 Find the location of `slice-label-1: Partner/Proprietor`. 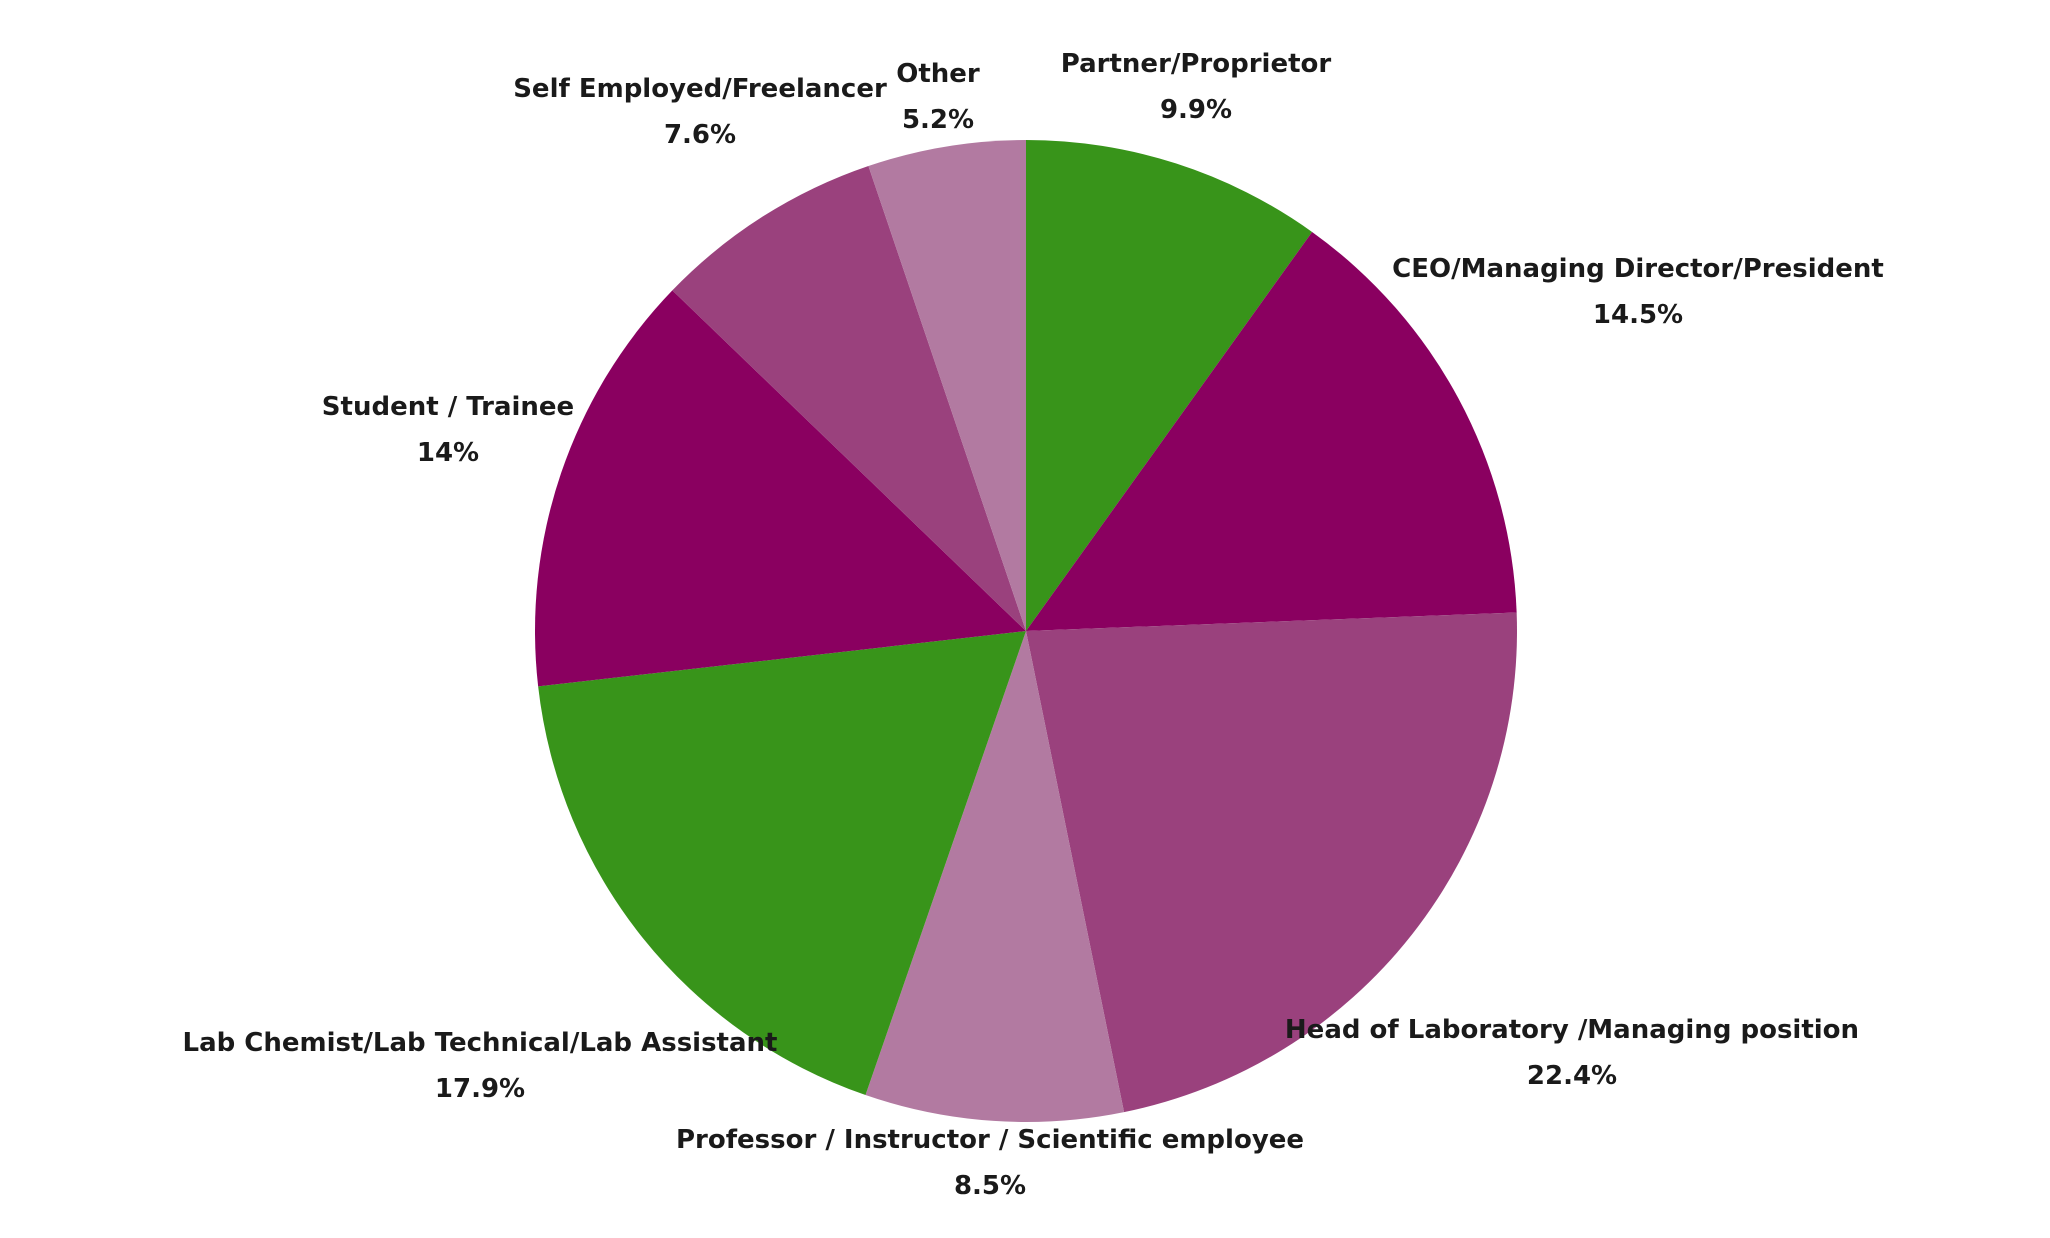

slice-label-1: Partner/Proprietor is located at coordinates (1196, 64).